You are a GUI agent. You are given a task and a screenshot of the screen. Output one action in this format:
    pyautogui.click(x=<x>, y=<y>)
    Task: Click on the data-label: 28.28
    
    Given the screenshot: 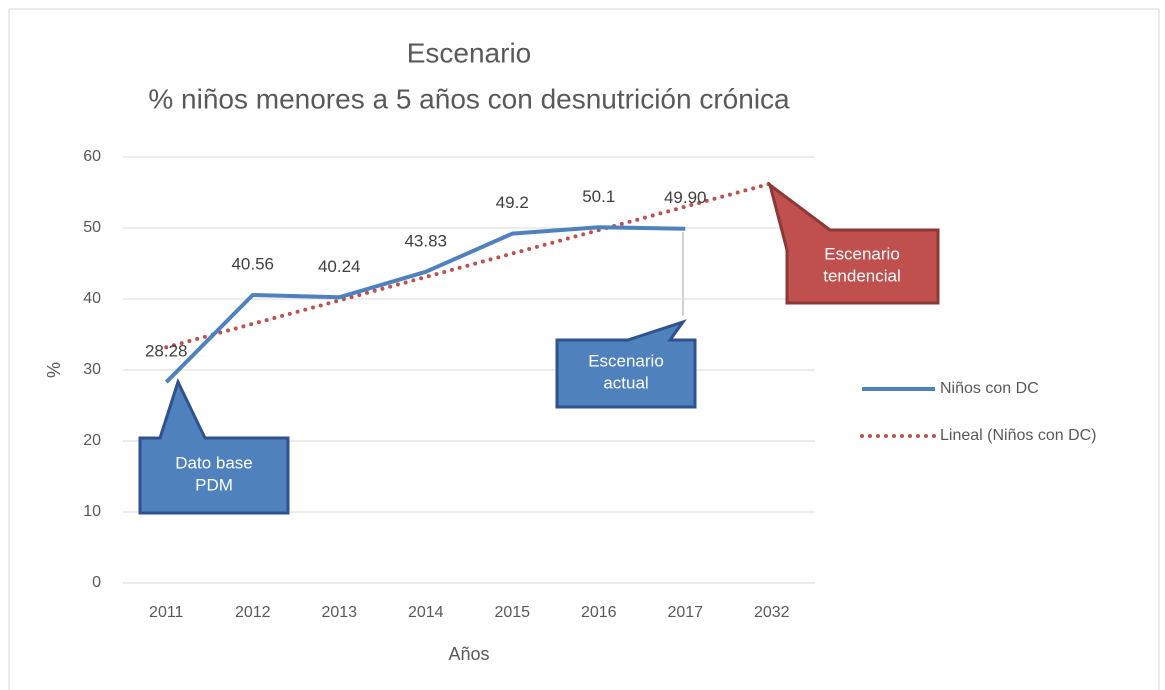 What is the action you would take?
    pyautogui.click(x=166, y=351)
    